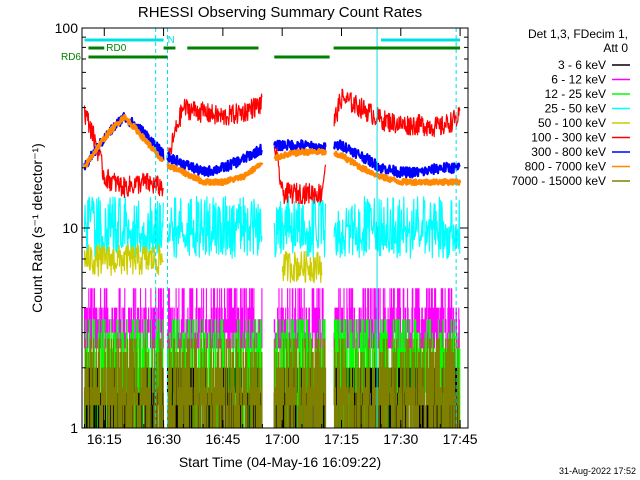 Image resolution: width=640 pixels, height=480 pixels. I want to click on flag-label-rd6: RD6, so click(71, 57).